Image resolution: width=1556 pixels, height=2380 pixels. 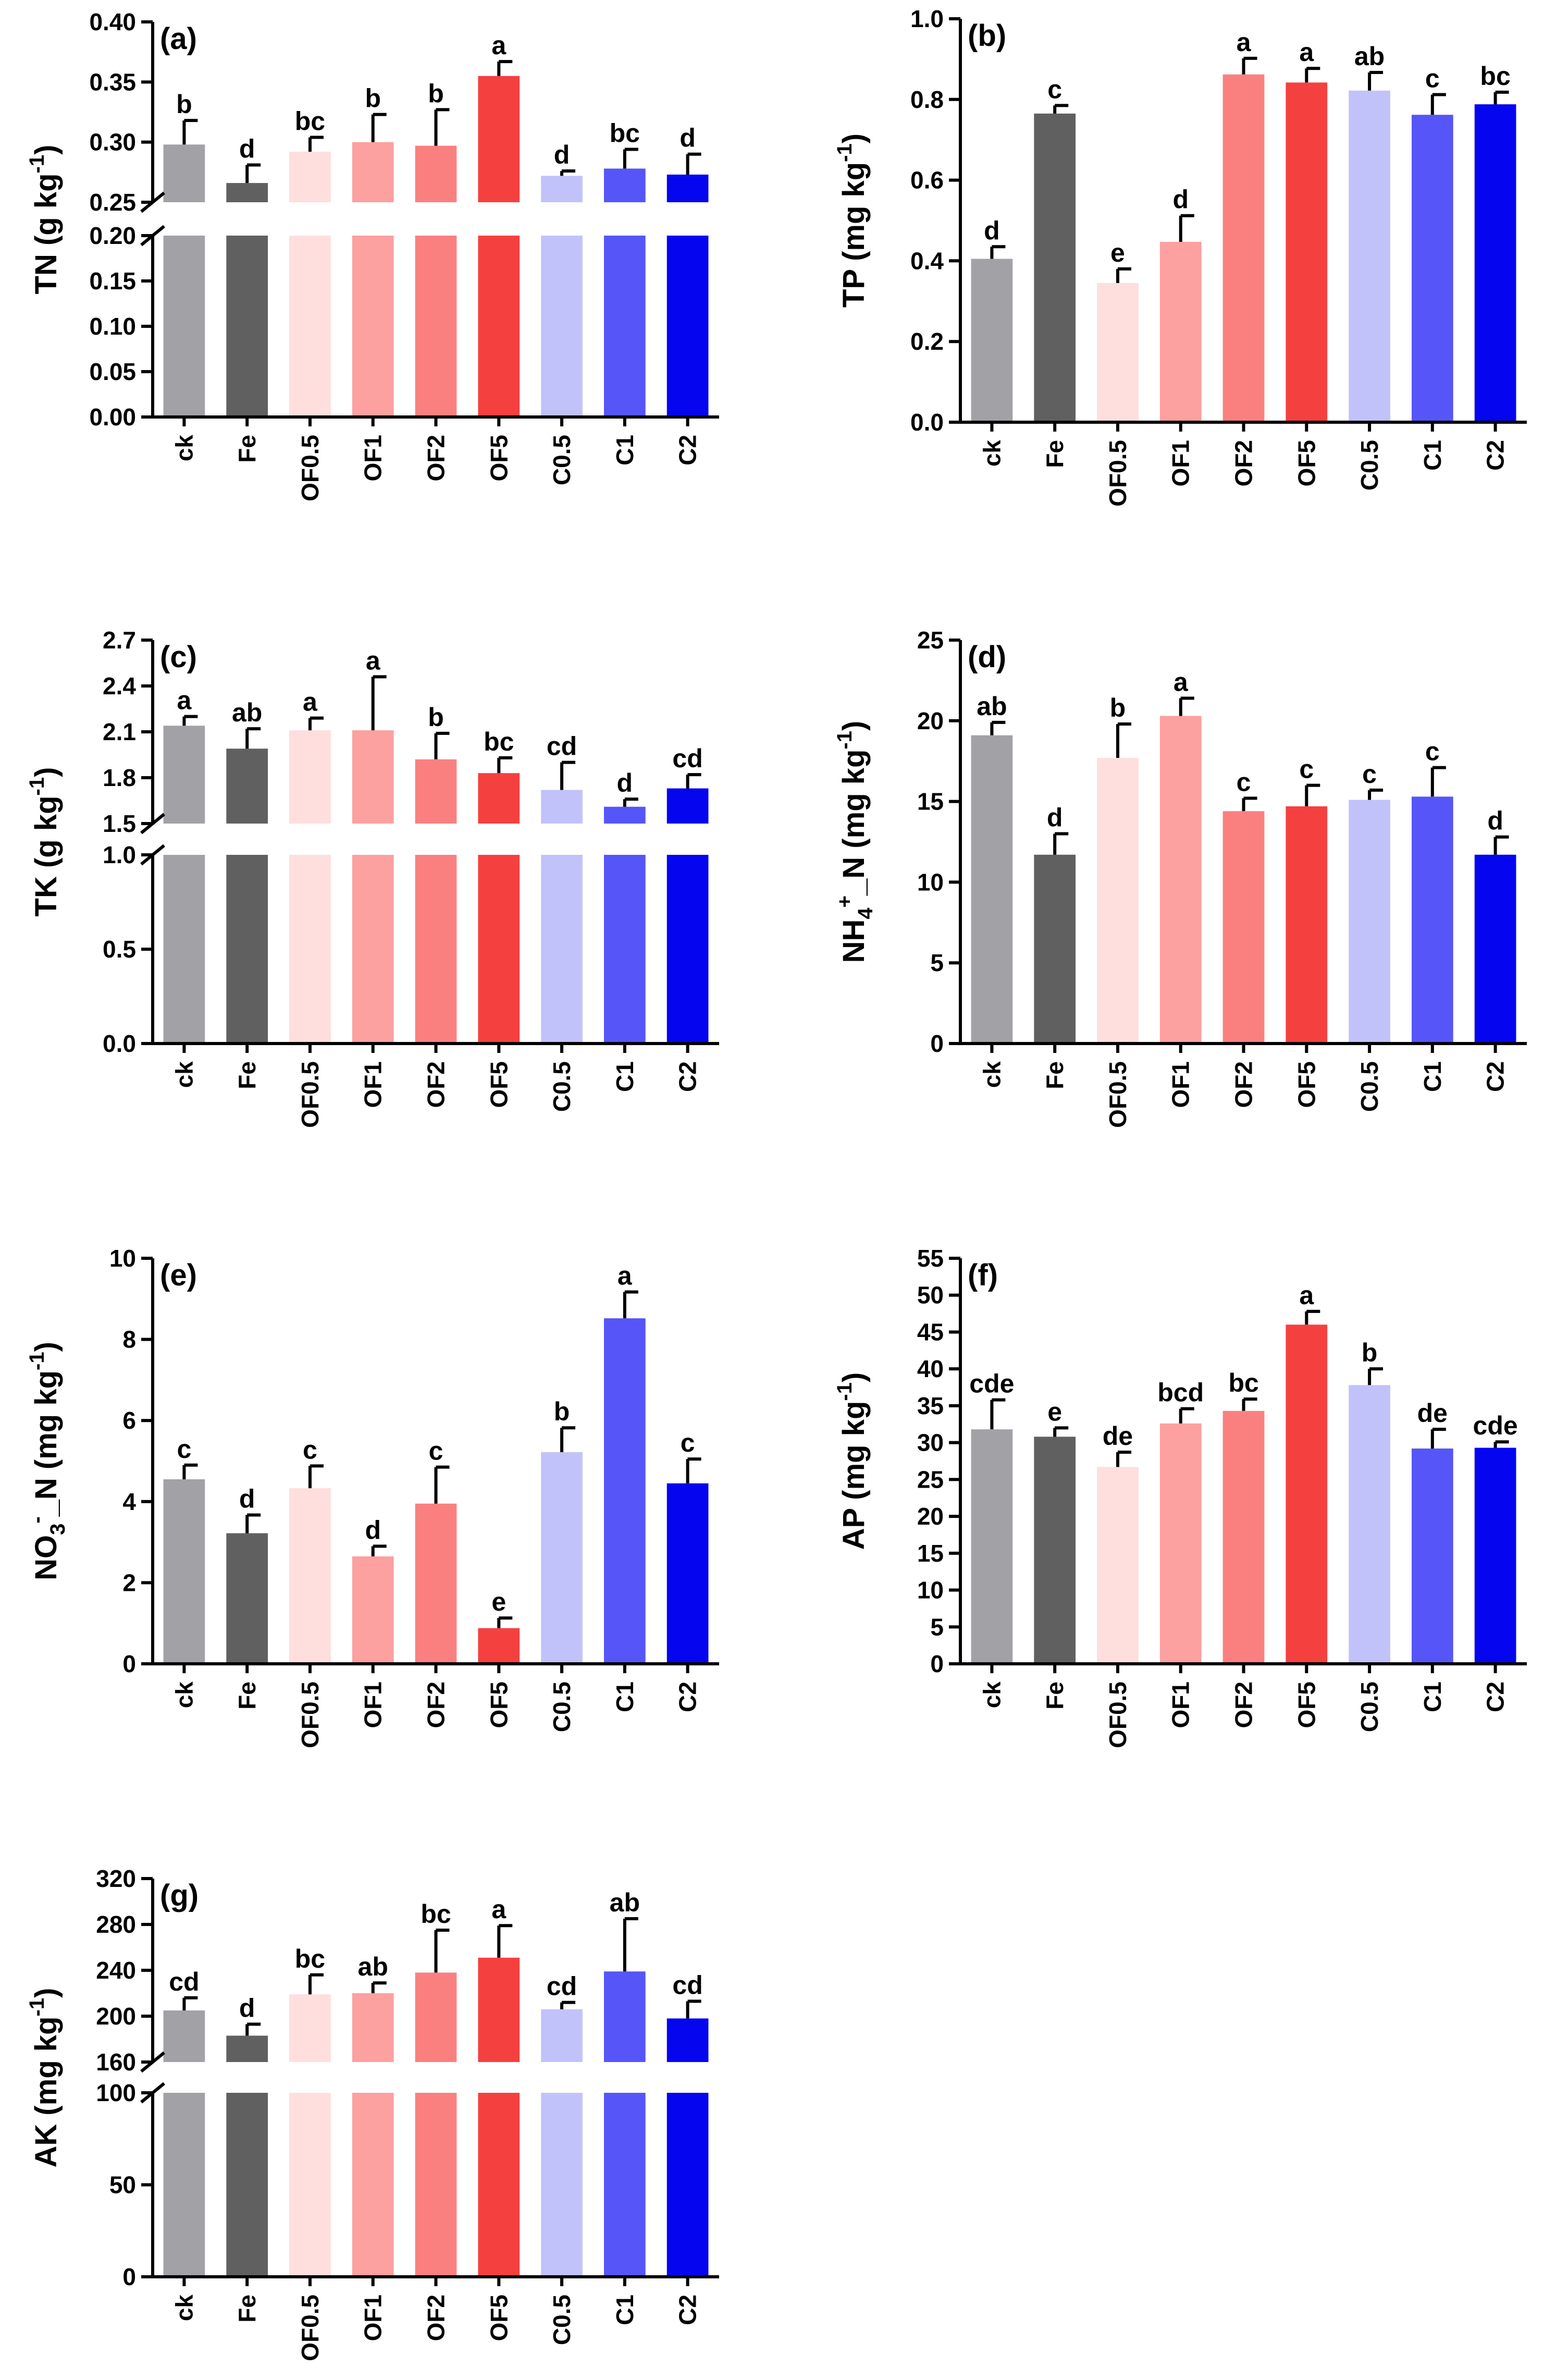 What do you see at coordinates (1123, 1459) in the screenshot?
I see `error-bar-f-OF0.5` at bounding box center [1123, 1459].